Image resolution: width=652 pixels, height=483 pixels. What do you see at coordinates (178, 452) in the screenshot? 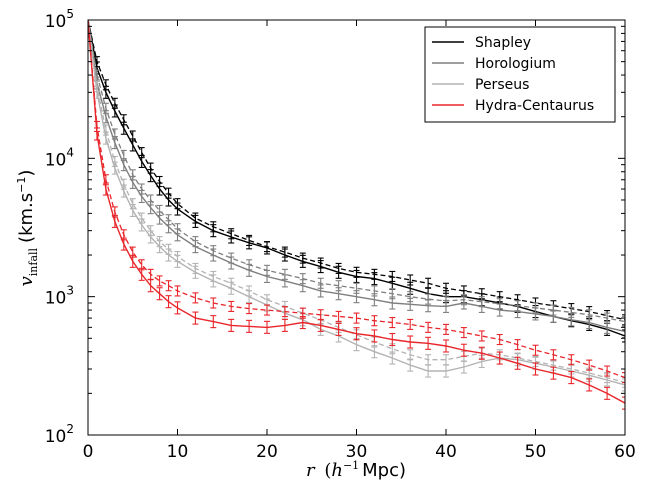
I see `x-tick-label: 10` at bounding box center [178, 452].